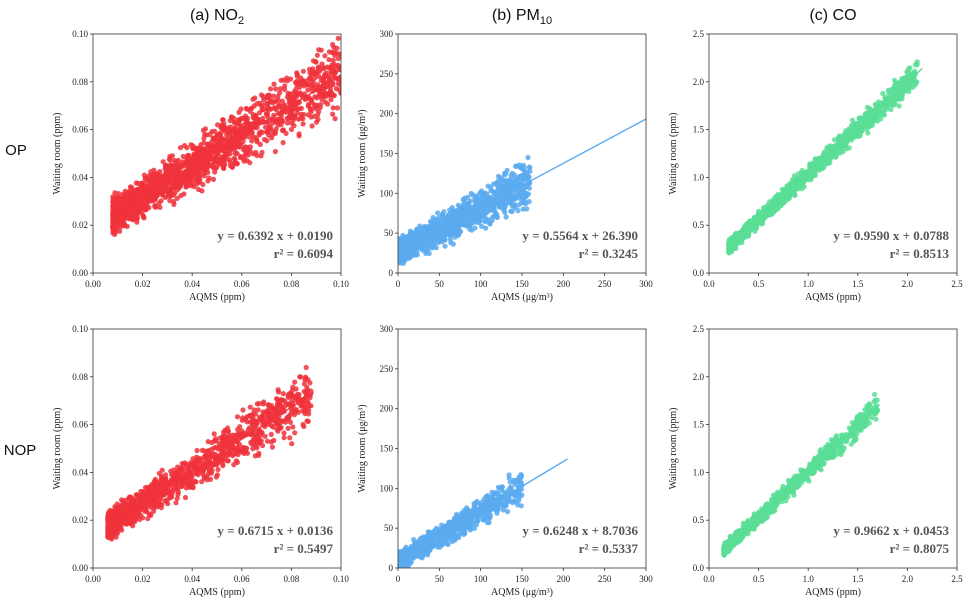  I want to click on y-tick-label: 0.5, so click(699, 225).